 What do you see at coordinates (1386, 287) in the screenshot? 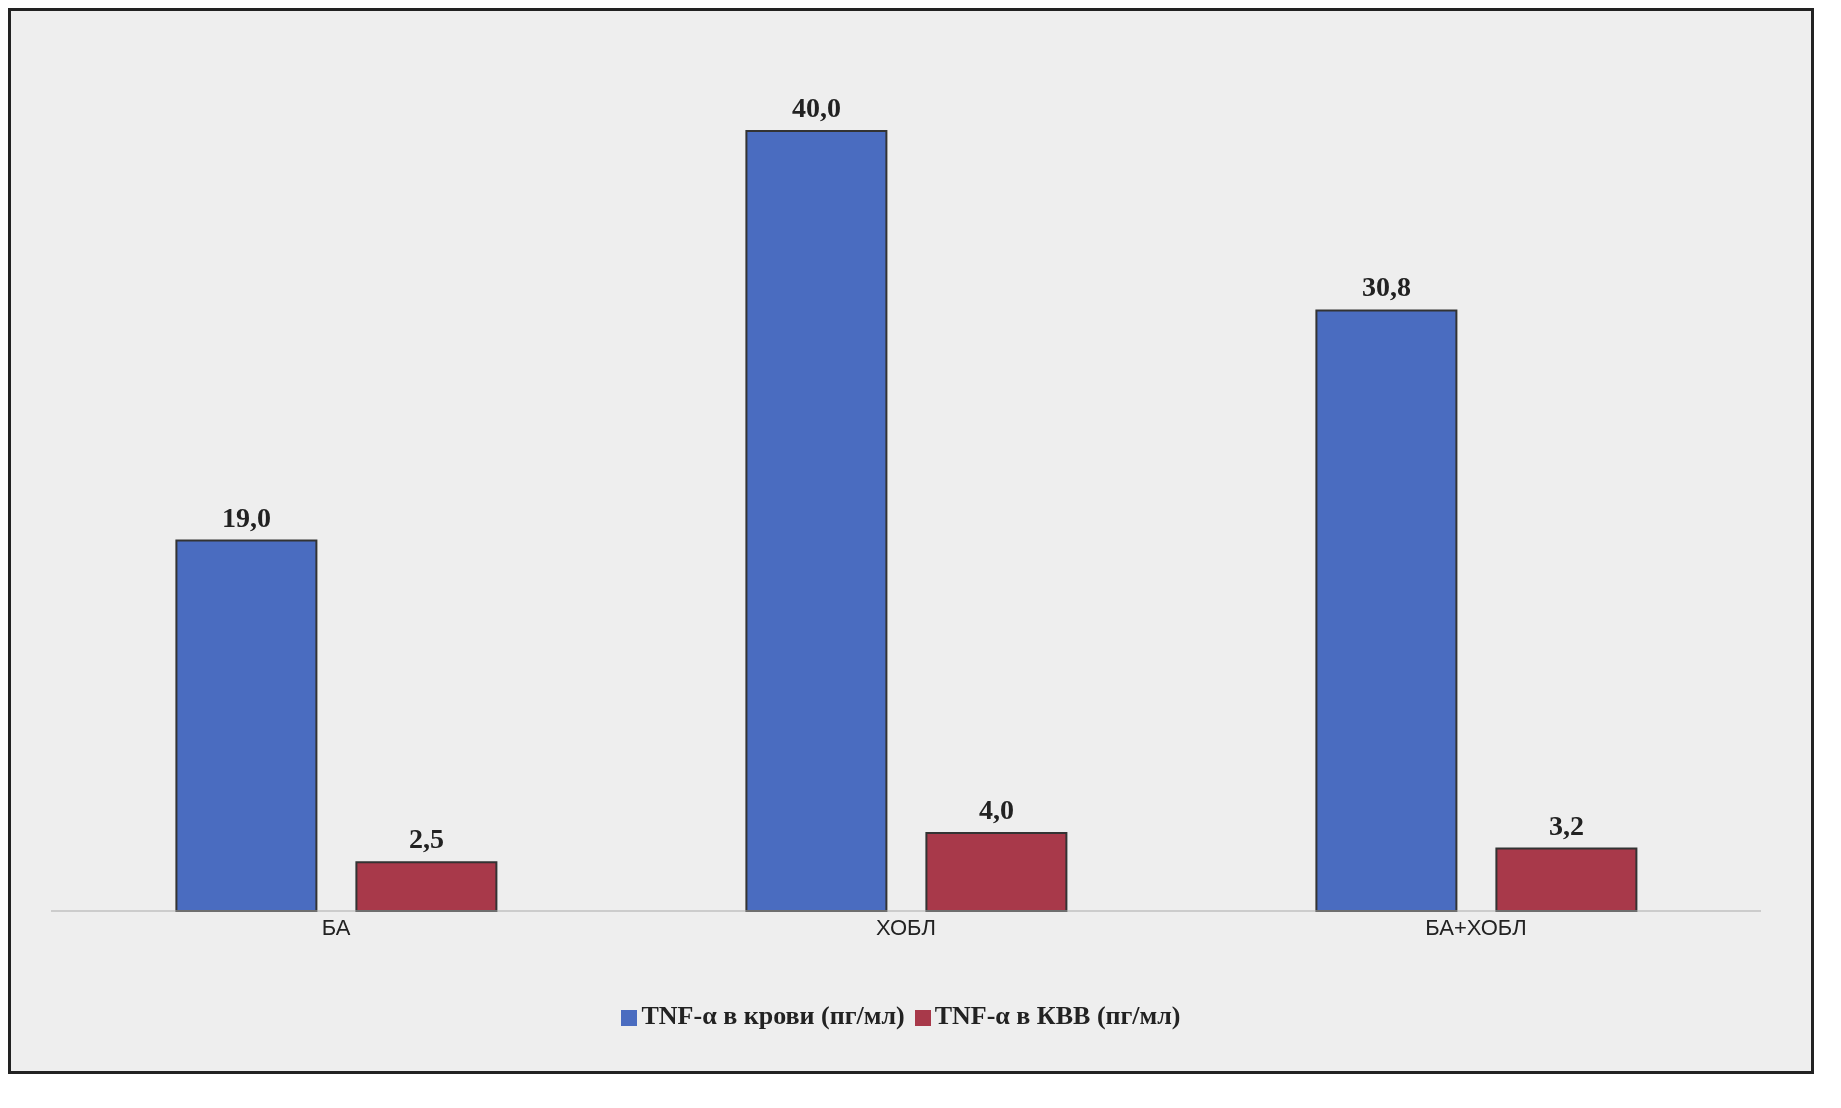
I see `data-label: 30,8` at bounding box center [1386, 287].